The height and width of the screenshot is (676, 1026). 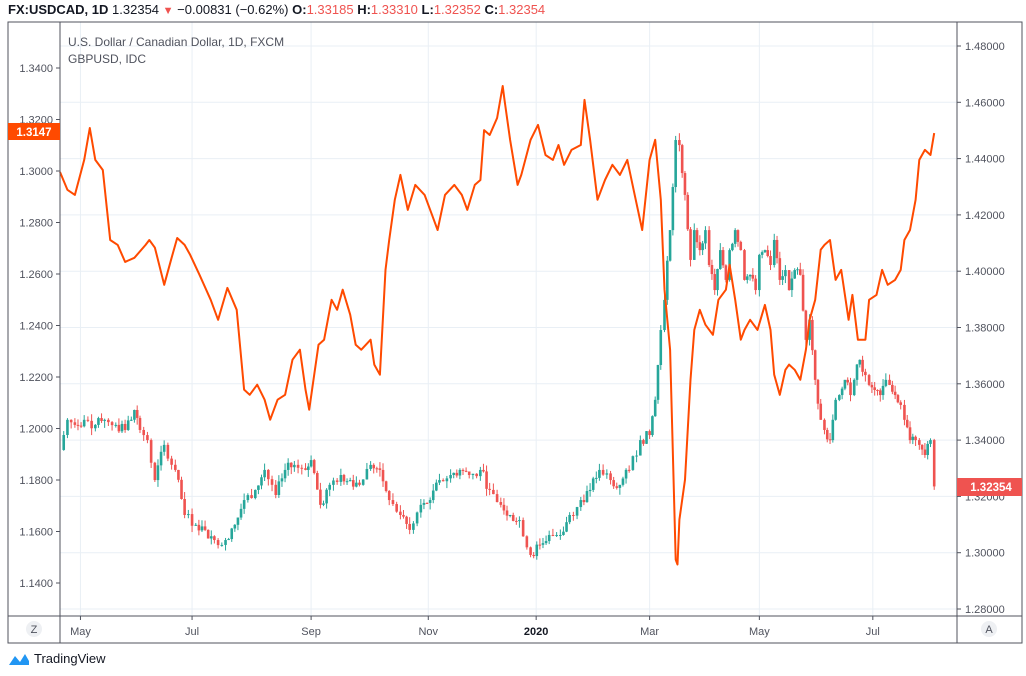 What do you see at coordinates (57, 658) in the screenshot?
I see `tradingview-logo: TradingView` at bounding box center [57, 658].